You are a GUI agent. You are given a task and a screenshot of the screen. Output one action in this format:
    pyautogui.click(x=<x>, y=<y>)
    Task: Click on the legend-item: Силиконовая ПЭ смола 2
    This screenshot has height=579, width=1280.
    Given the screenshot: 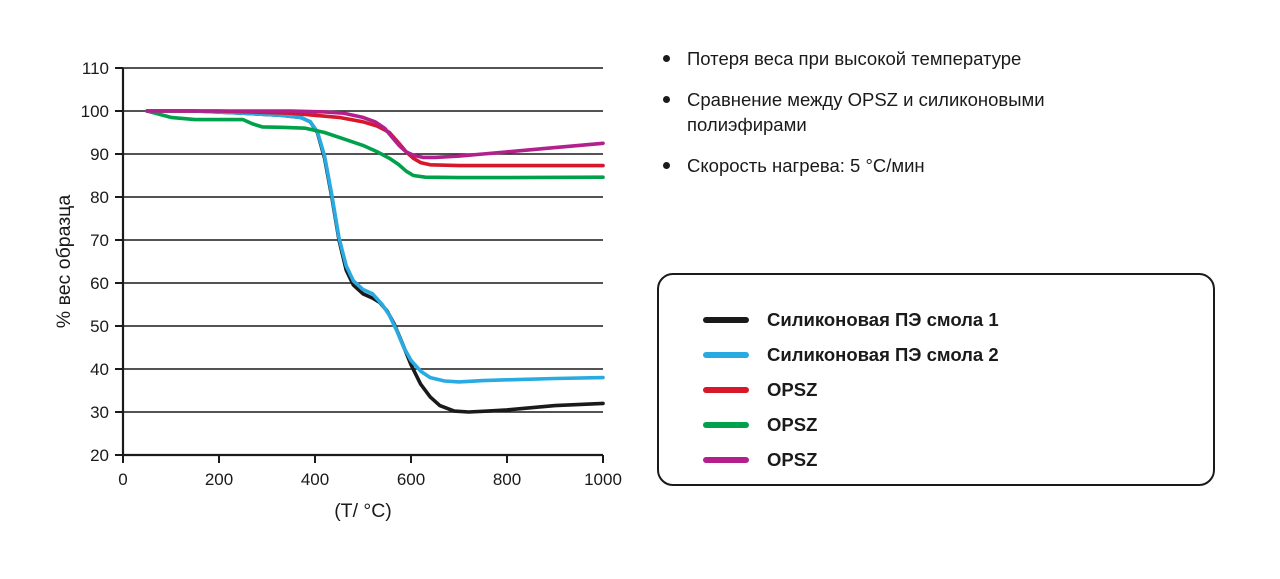 What is the action you would take?
    pyautogui.click(x=948, y=354)
    